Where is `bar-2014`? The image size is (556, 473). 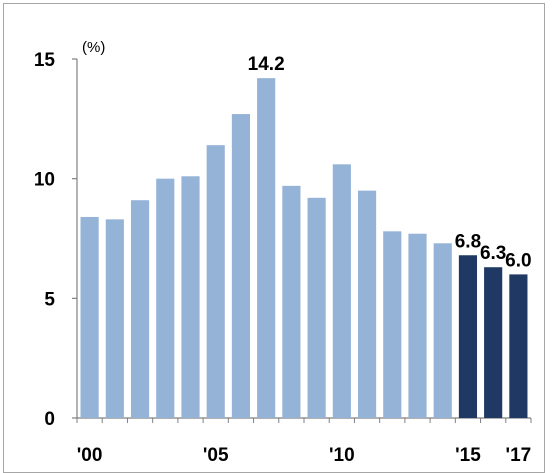 bar-2014 is located at coordinates (442, 330).